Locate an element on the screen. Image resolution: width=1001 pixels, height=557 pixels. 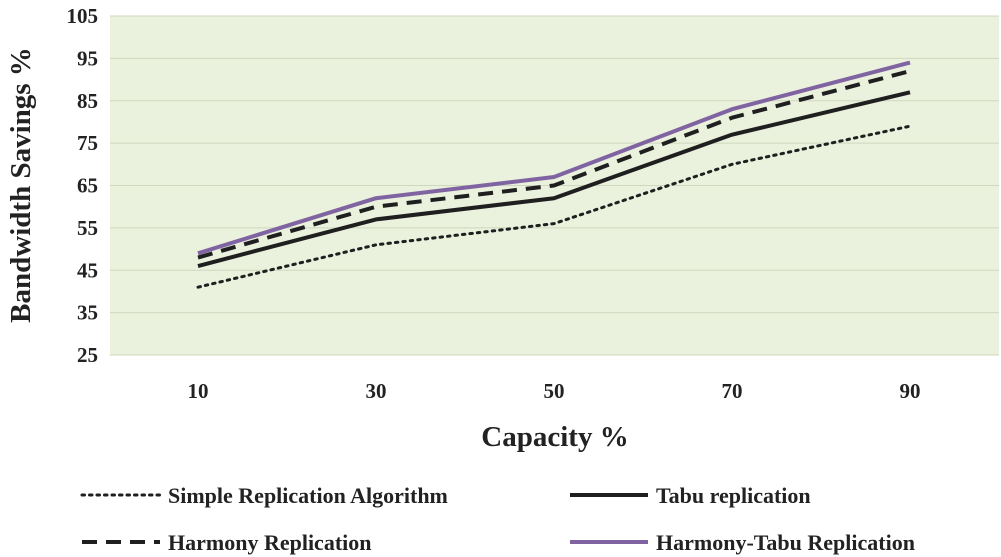
x-tick-label: 10 is located at coordinates (198, 391).